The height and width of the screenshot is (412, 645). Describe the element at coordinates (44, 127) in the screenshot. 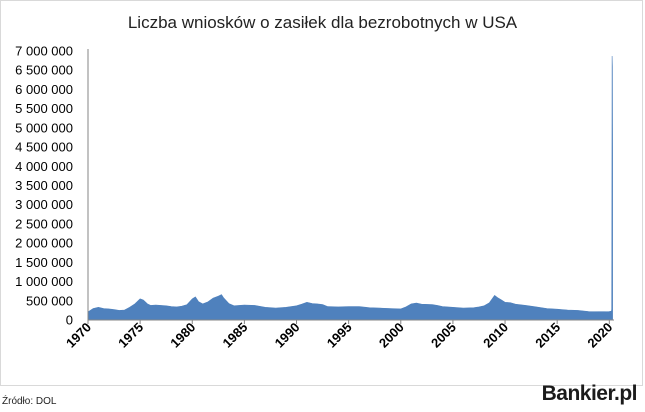

I see `y-tick-label: 5 000 000` at that location.